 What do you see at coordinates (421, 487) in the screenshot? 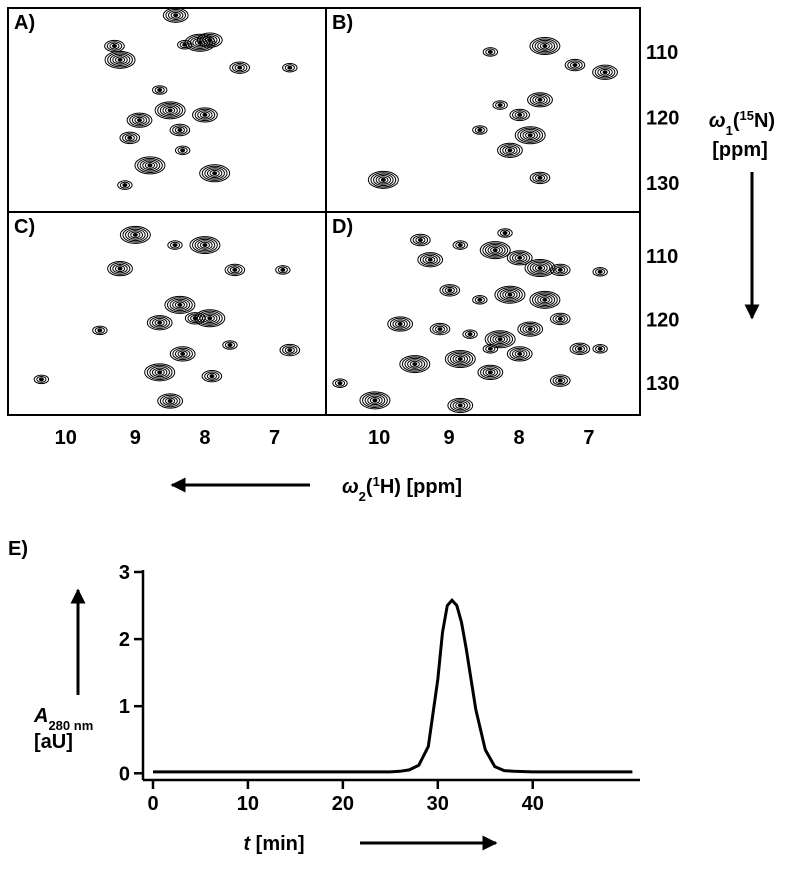
I see `label-part: H) [ppm]` at bounding box center [421, 487].